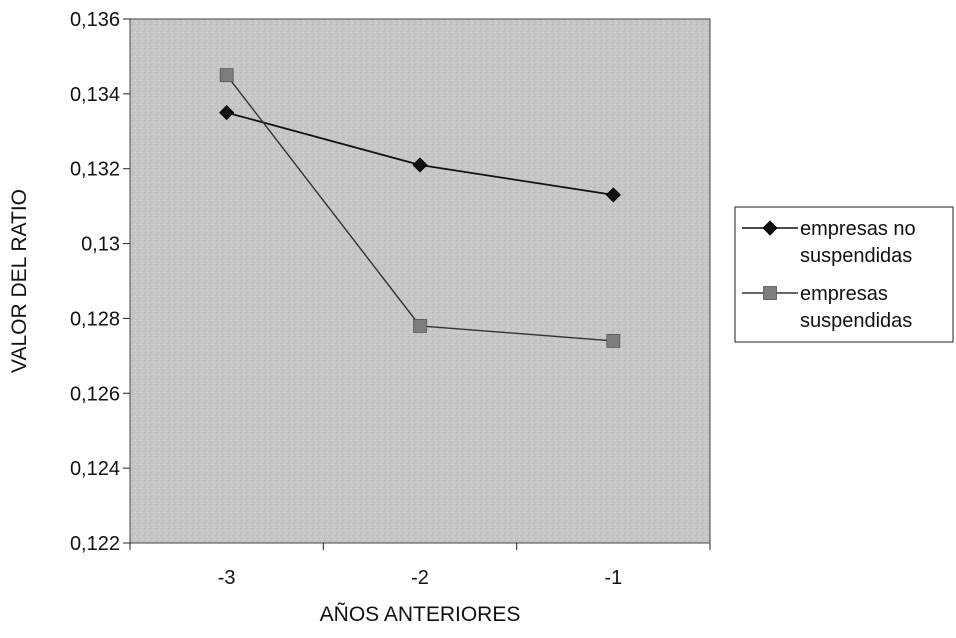 The width and height of the screenshot is (956, 638). What do you see at coordinates (95, 544) in the screenshot?
I see `y-tick-label: 0,122` at bounding box center [95, 544].